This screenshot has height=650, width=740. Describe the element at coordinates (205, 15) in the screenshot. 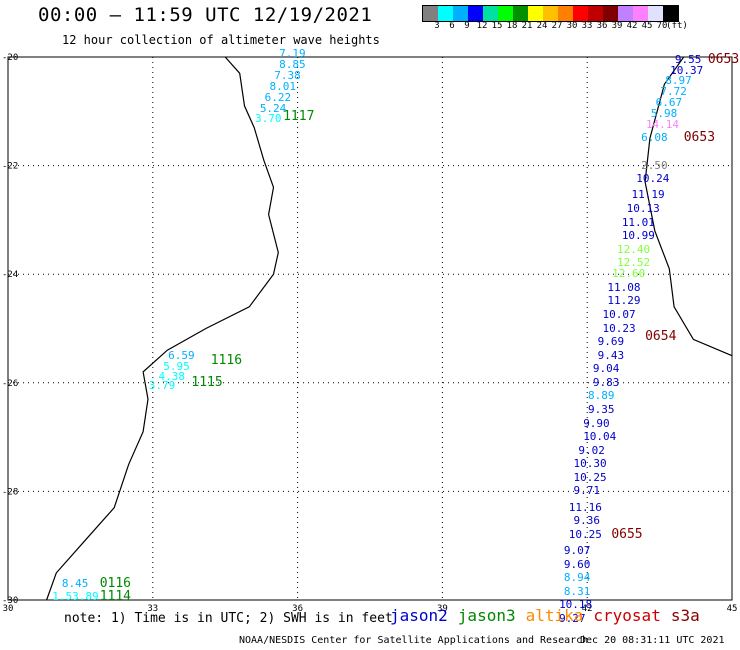

I see `map-title: 00:00 – 11:59 UTC 12/19/2021` at that location.